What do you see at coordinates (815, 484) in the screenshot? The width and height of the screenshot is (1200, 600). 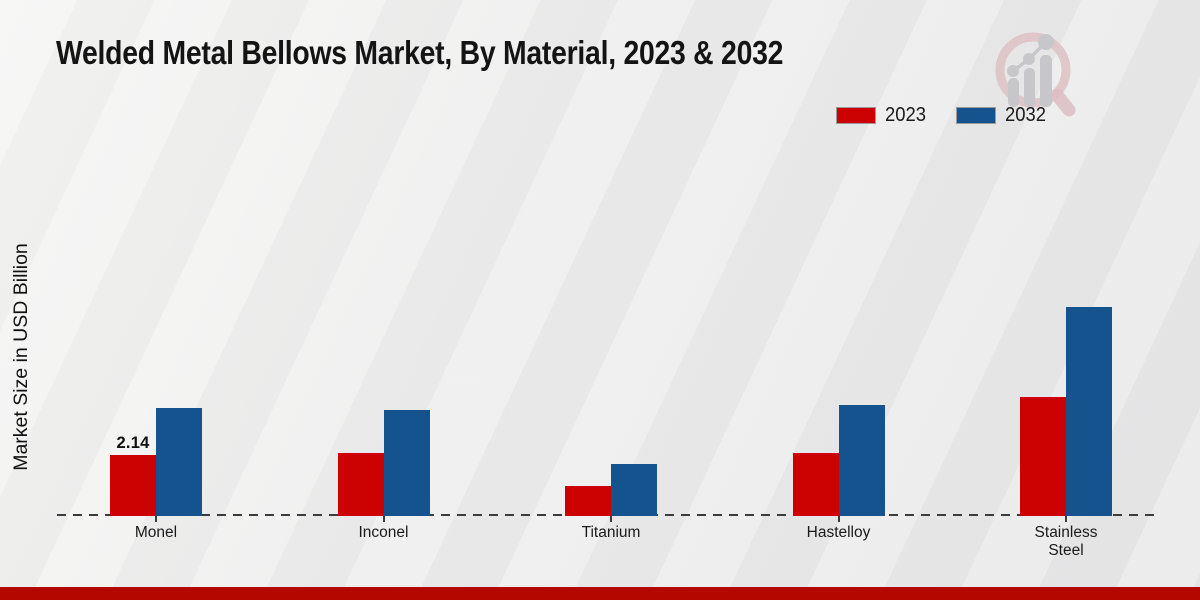 I see `bar-2023-hastelloy` at bounding box center [815, 484].